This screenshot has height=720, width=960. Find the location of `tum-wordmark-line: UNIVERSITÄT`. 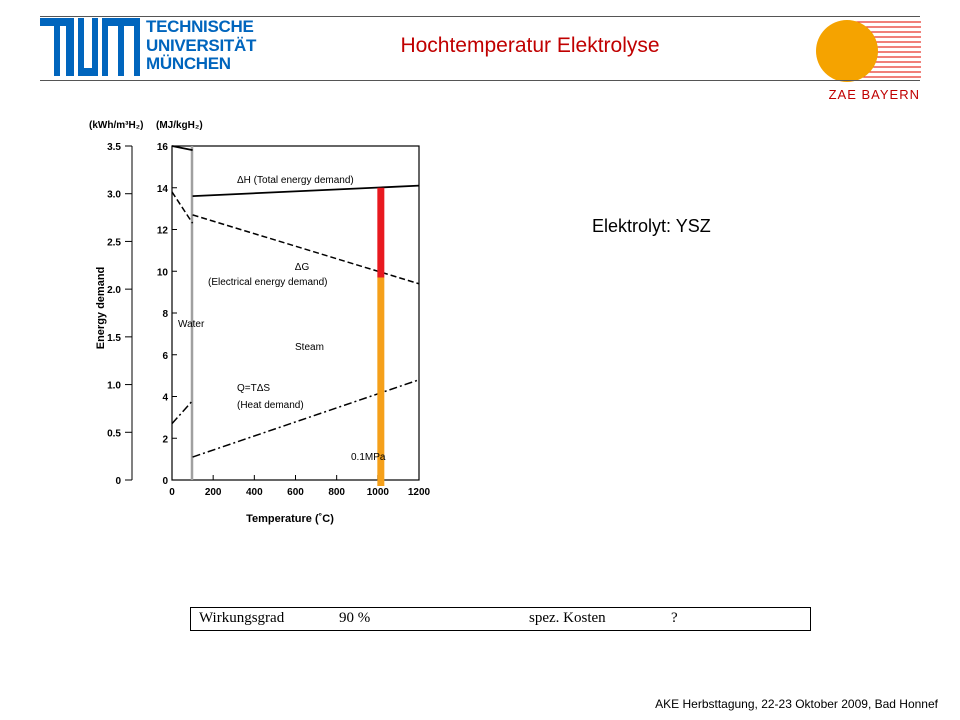

tum-wordmark-line: UNIVERSITÄT is located at coordinates (201, 45).